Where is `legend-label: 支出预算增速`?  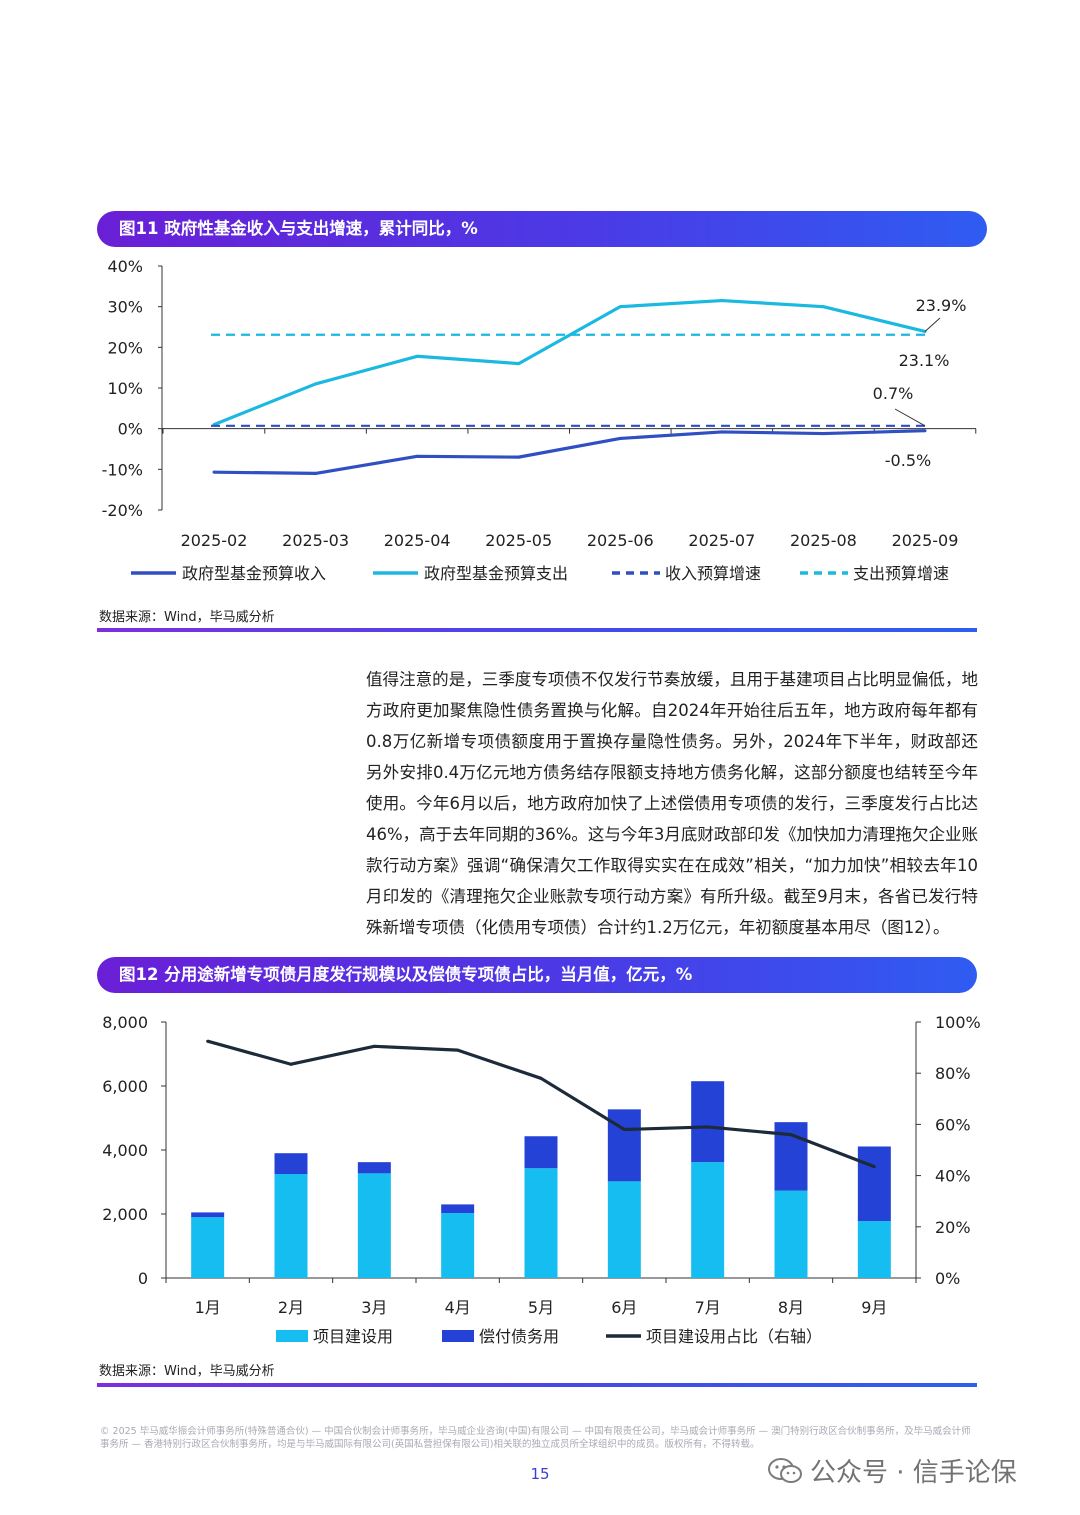
legend-label: 支出预算增速 is located at coordinates (901, 573).